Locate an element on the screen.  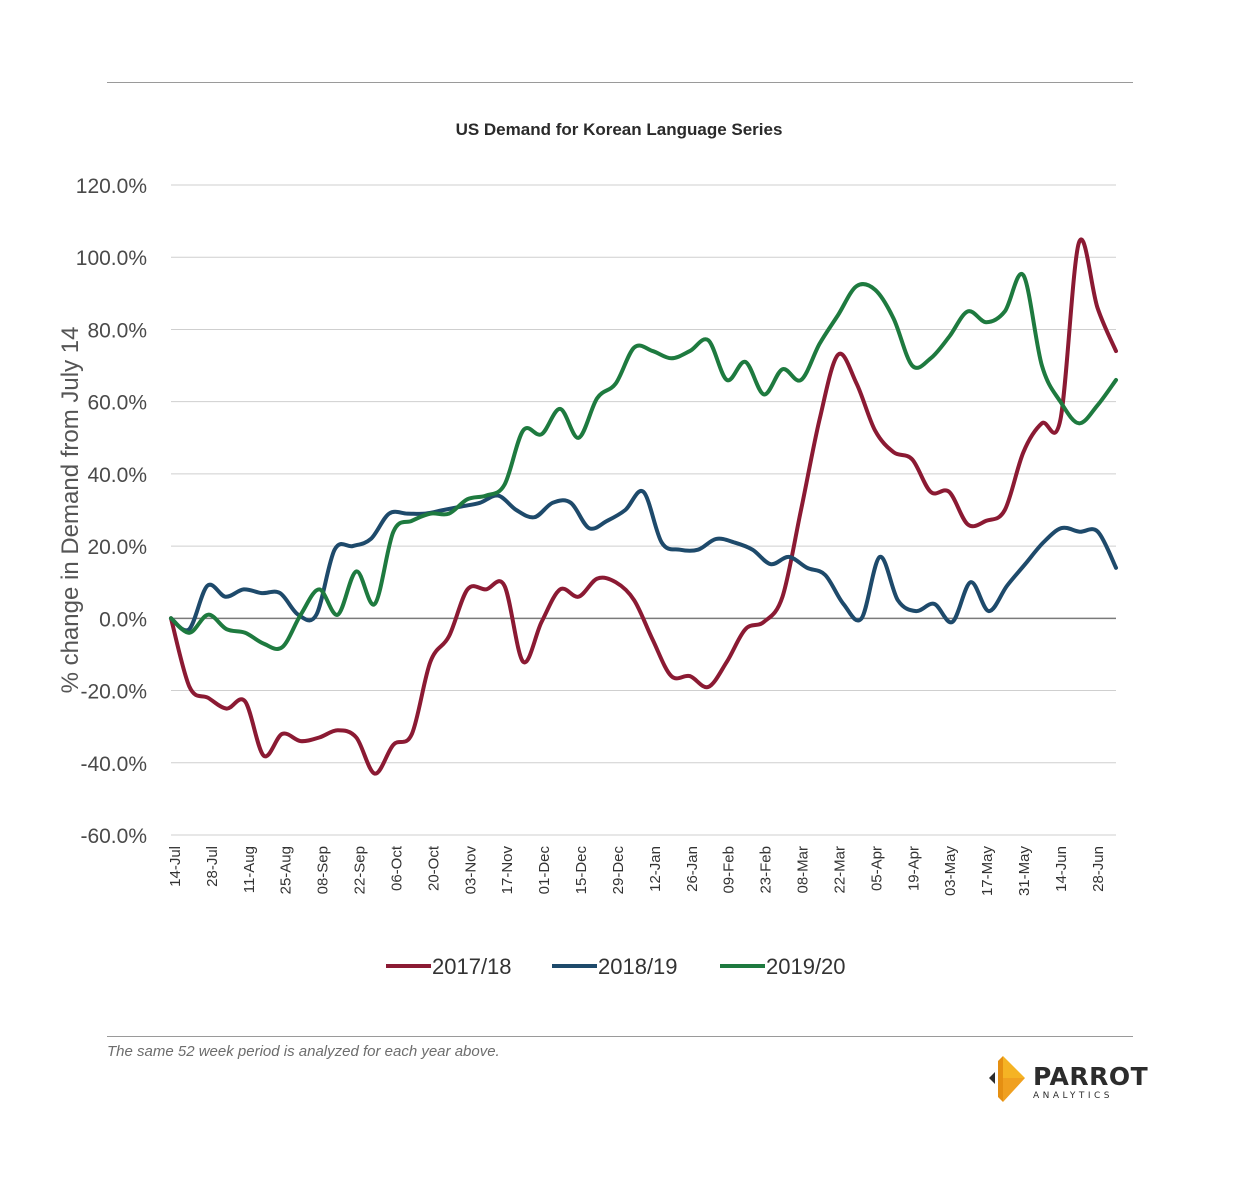
x-tick-label: 14-Jul is located at coordinates (175, 866).